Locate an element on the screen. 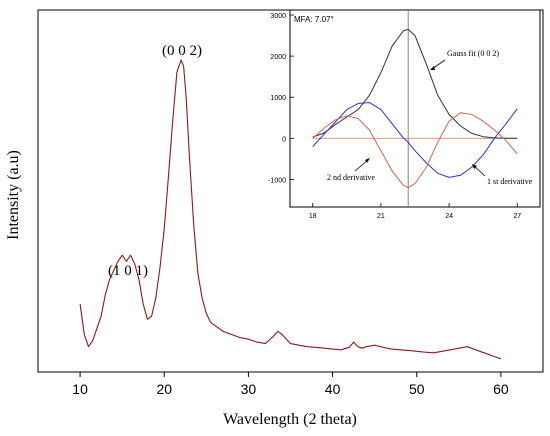  inset-y-tick-label: 2000 is located at coordinates (278, 57).